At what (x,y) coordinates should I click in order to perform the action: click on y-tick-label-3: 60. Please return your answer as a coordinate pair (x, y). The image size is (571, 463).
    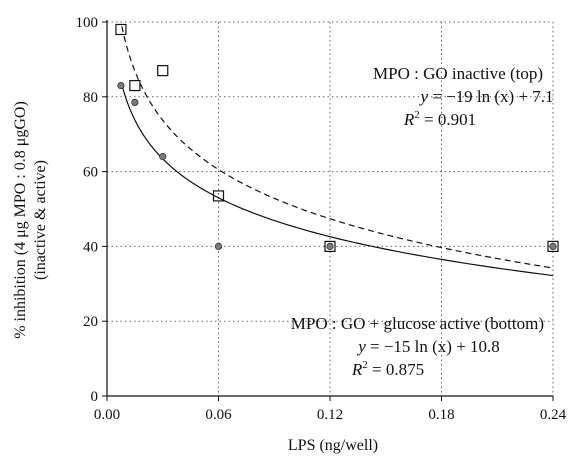
    Looking at the image, I should click on (90, 173).